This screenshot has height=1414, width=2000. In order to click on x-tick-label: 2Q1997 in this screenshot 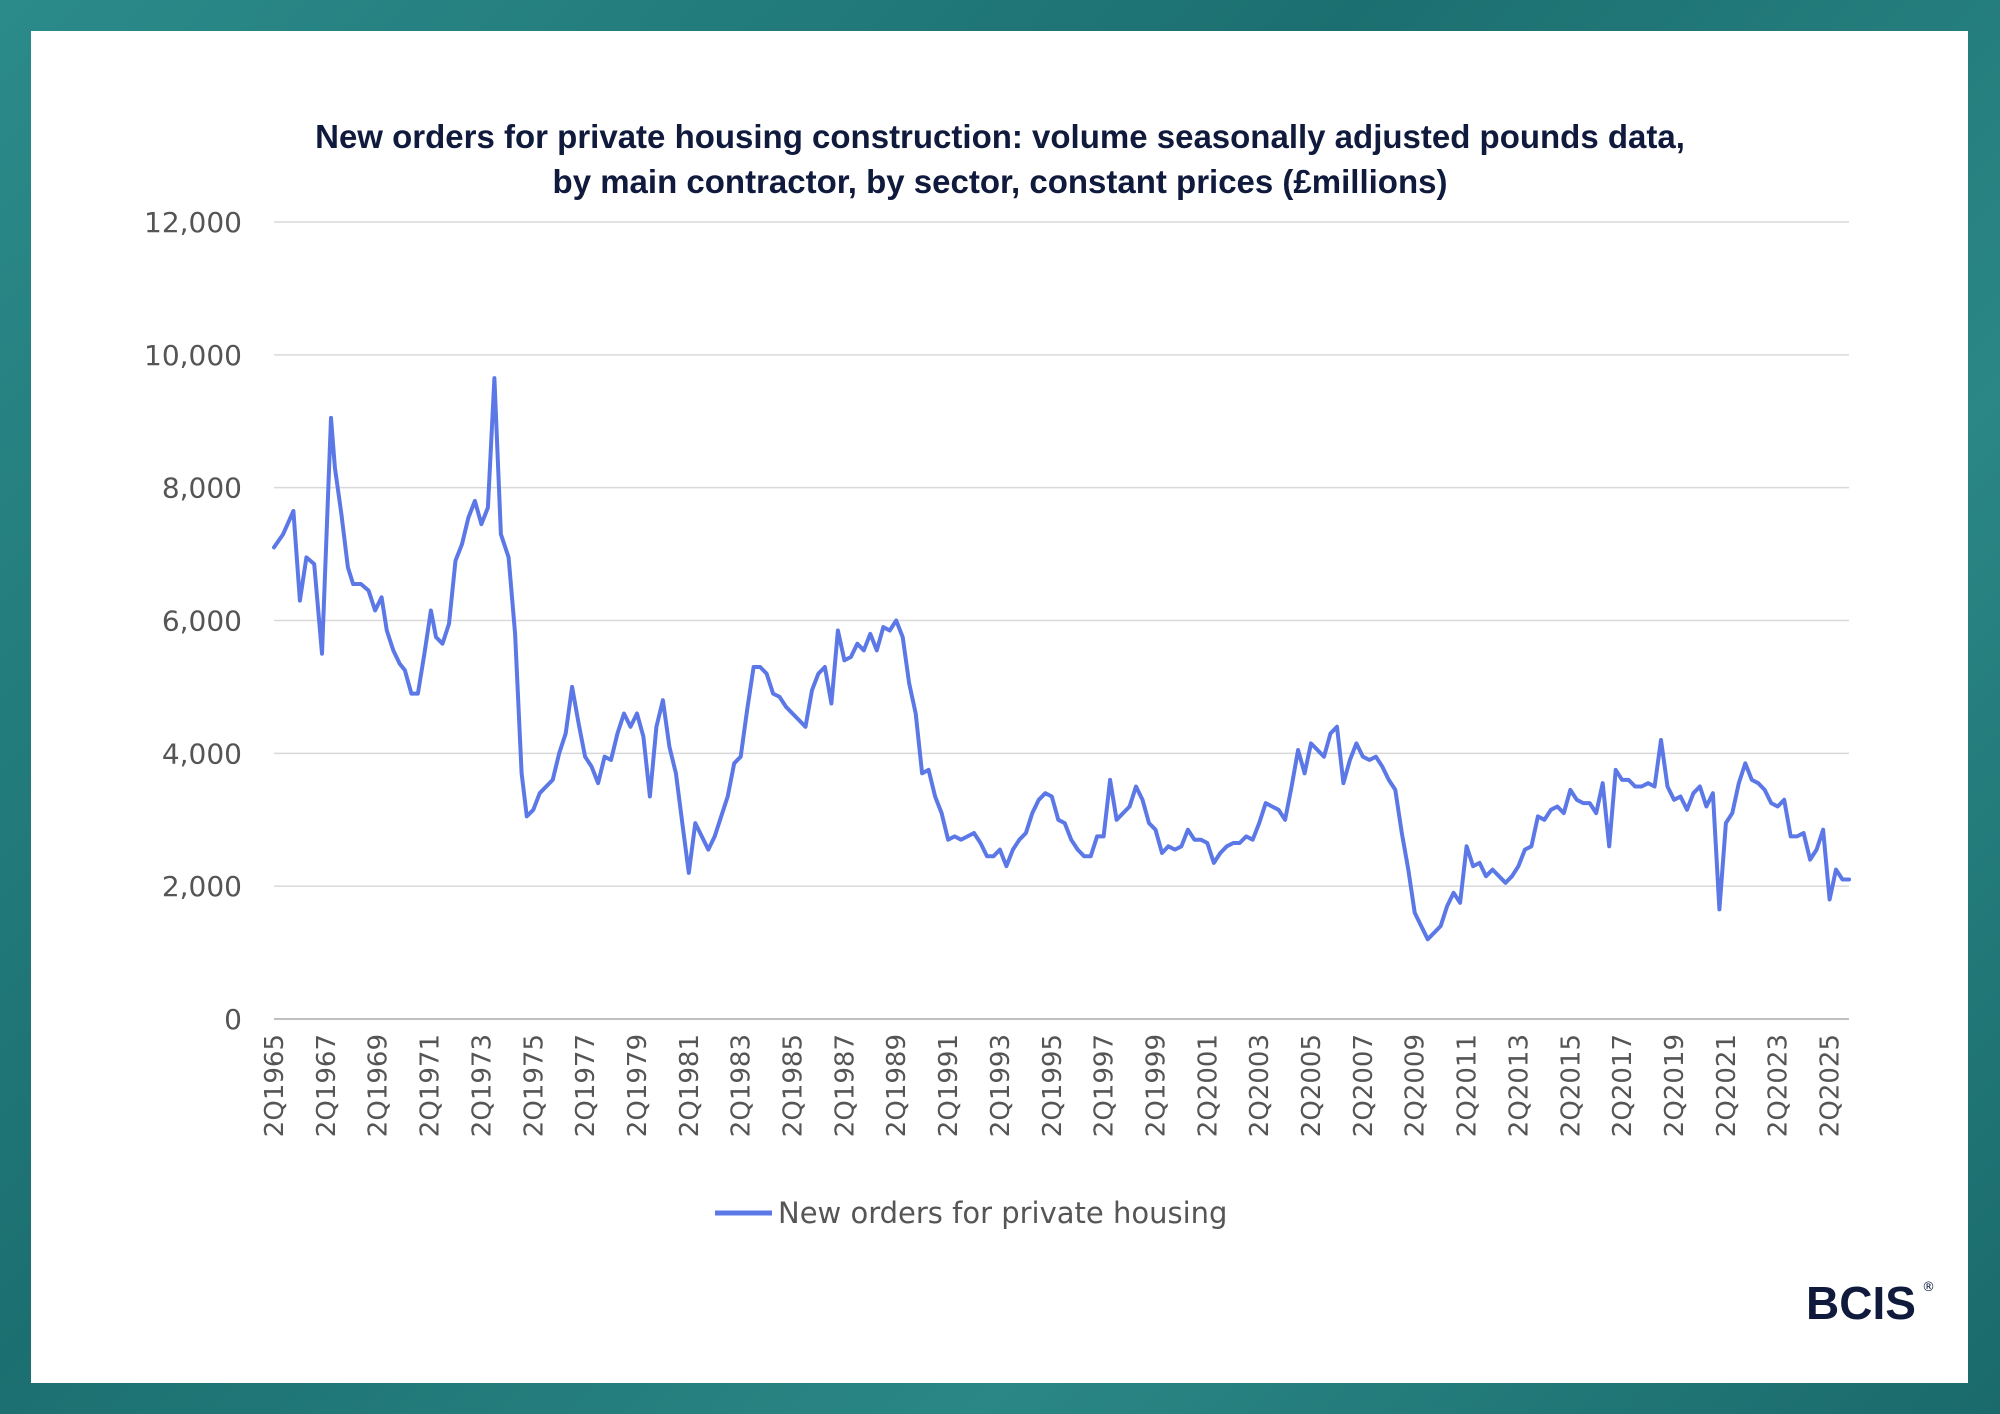, I will do `click(1105, 1085)`.